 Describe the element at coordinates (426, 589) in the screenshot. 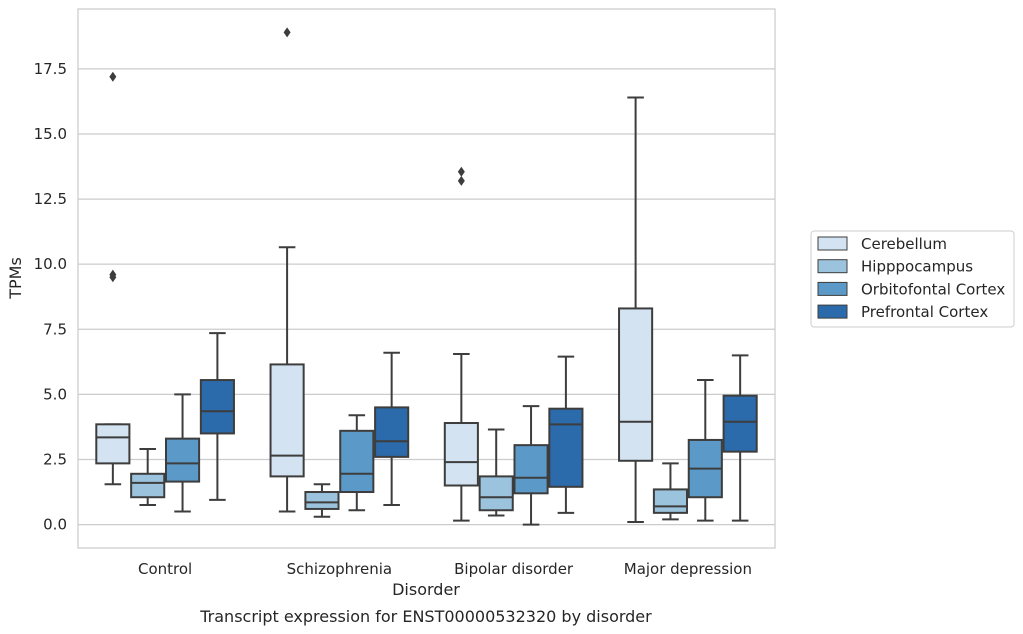

I see `x-axis-label: Disorder` at that location.